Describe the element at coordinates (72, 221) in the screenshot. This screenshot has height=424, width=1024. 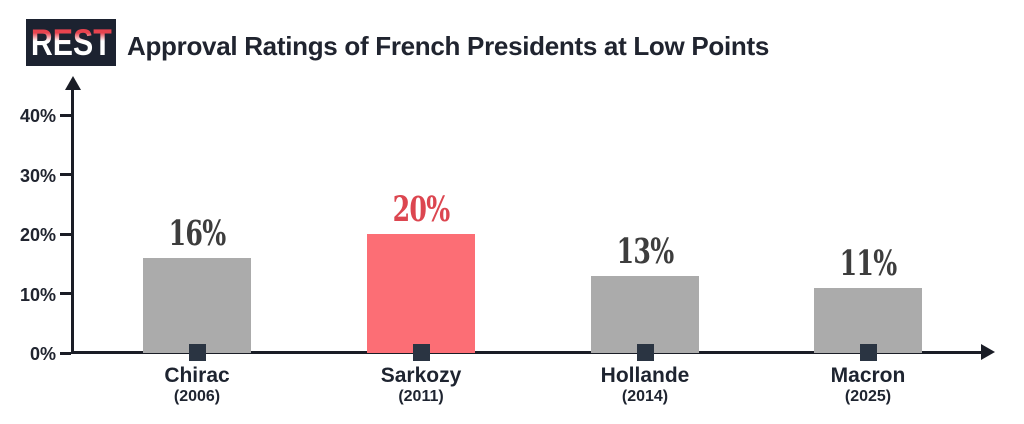
I see `y-axis-line` at that location.